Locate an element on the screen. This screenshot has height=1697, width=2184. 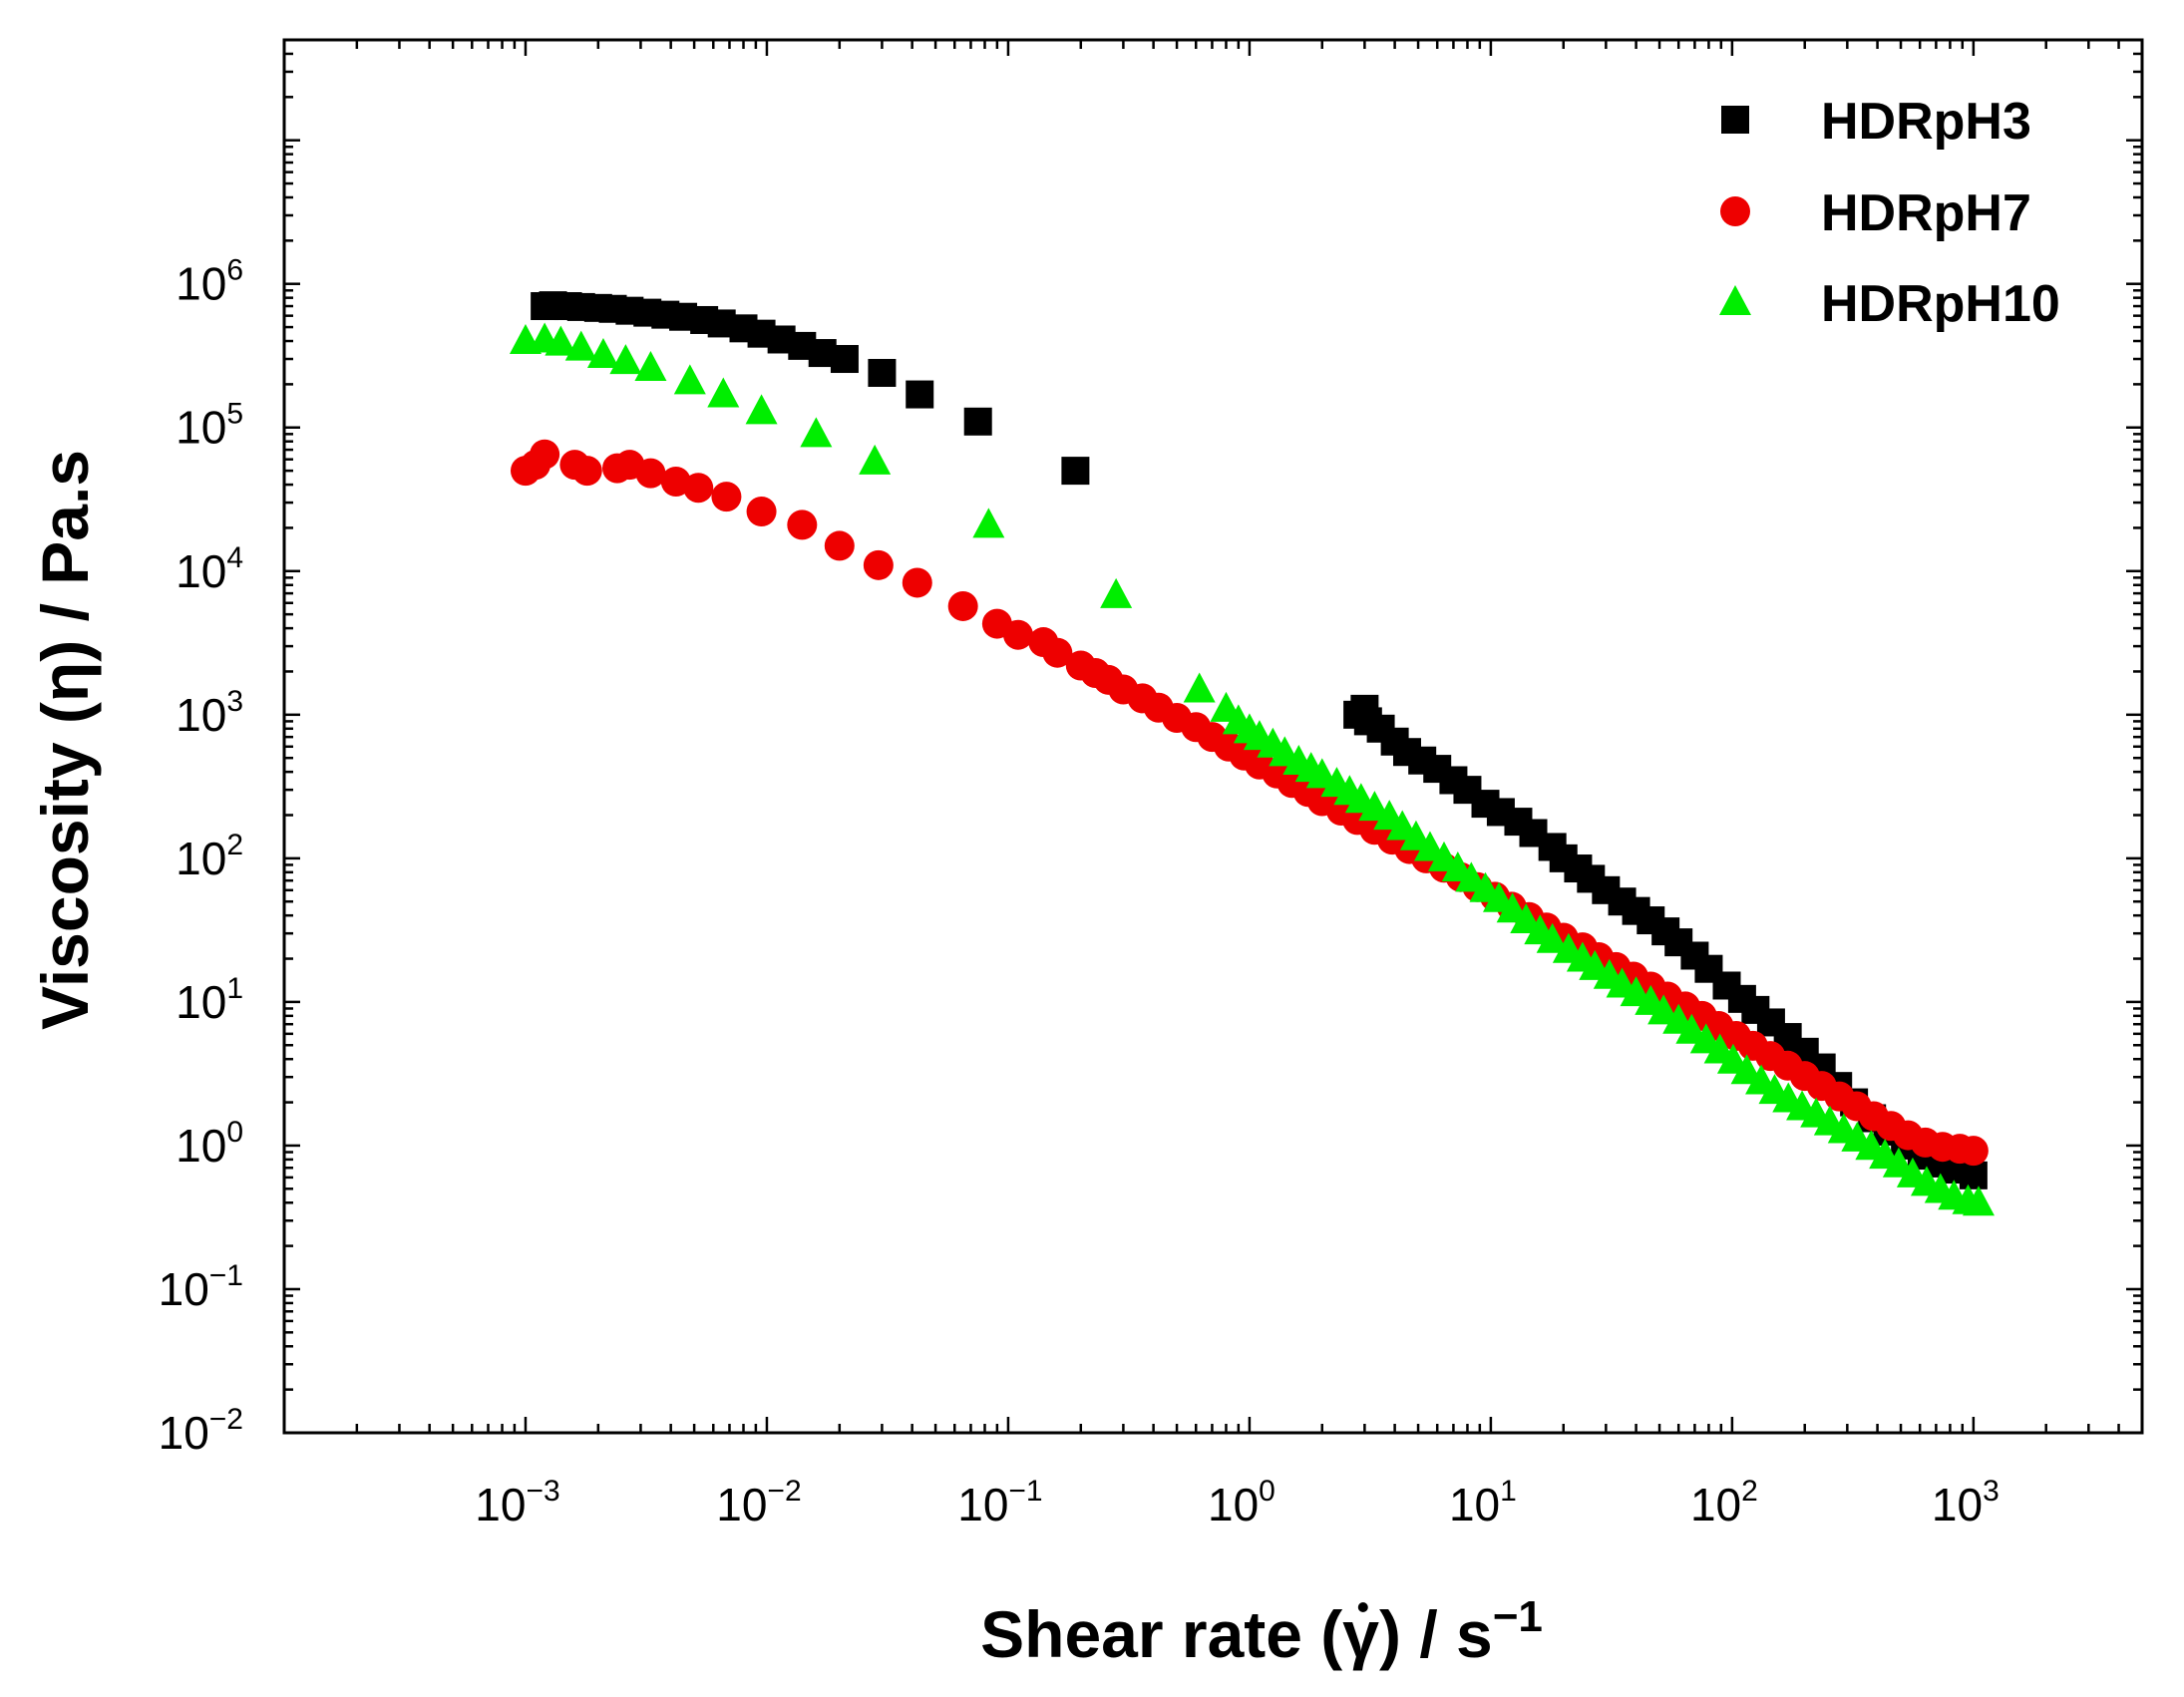
legend: HDRpH3 HDRpH7 HDRpH10 is located at coordinates (1889, 213).